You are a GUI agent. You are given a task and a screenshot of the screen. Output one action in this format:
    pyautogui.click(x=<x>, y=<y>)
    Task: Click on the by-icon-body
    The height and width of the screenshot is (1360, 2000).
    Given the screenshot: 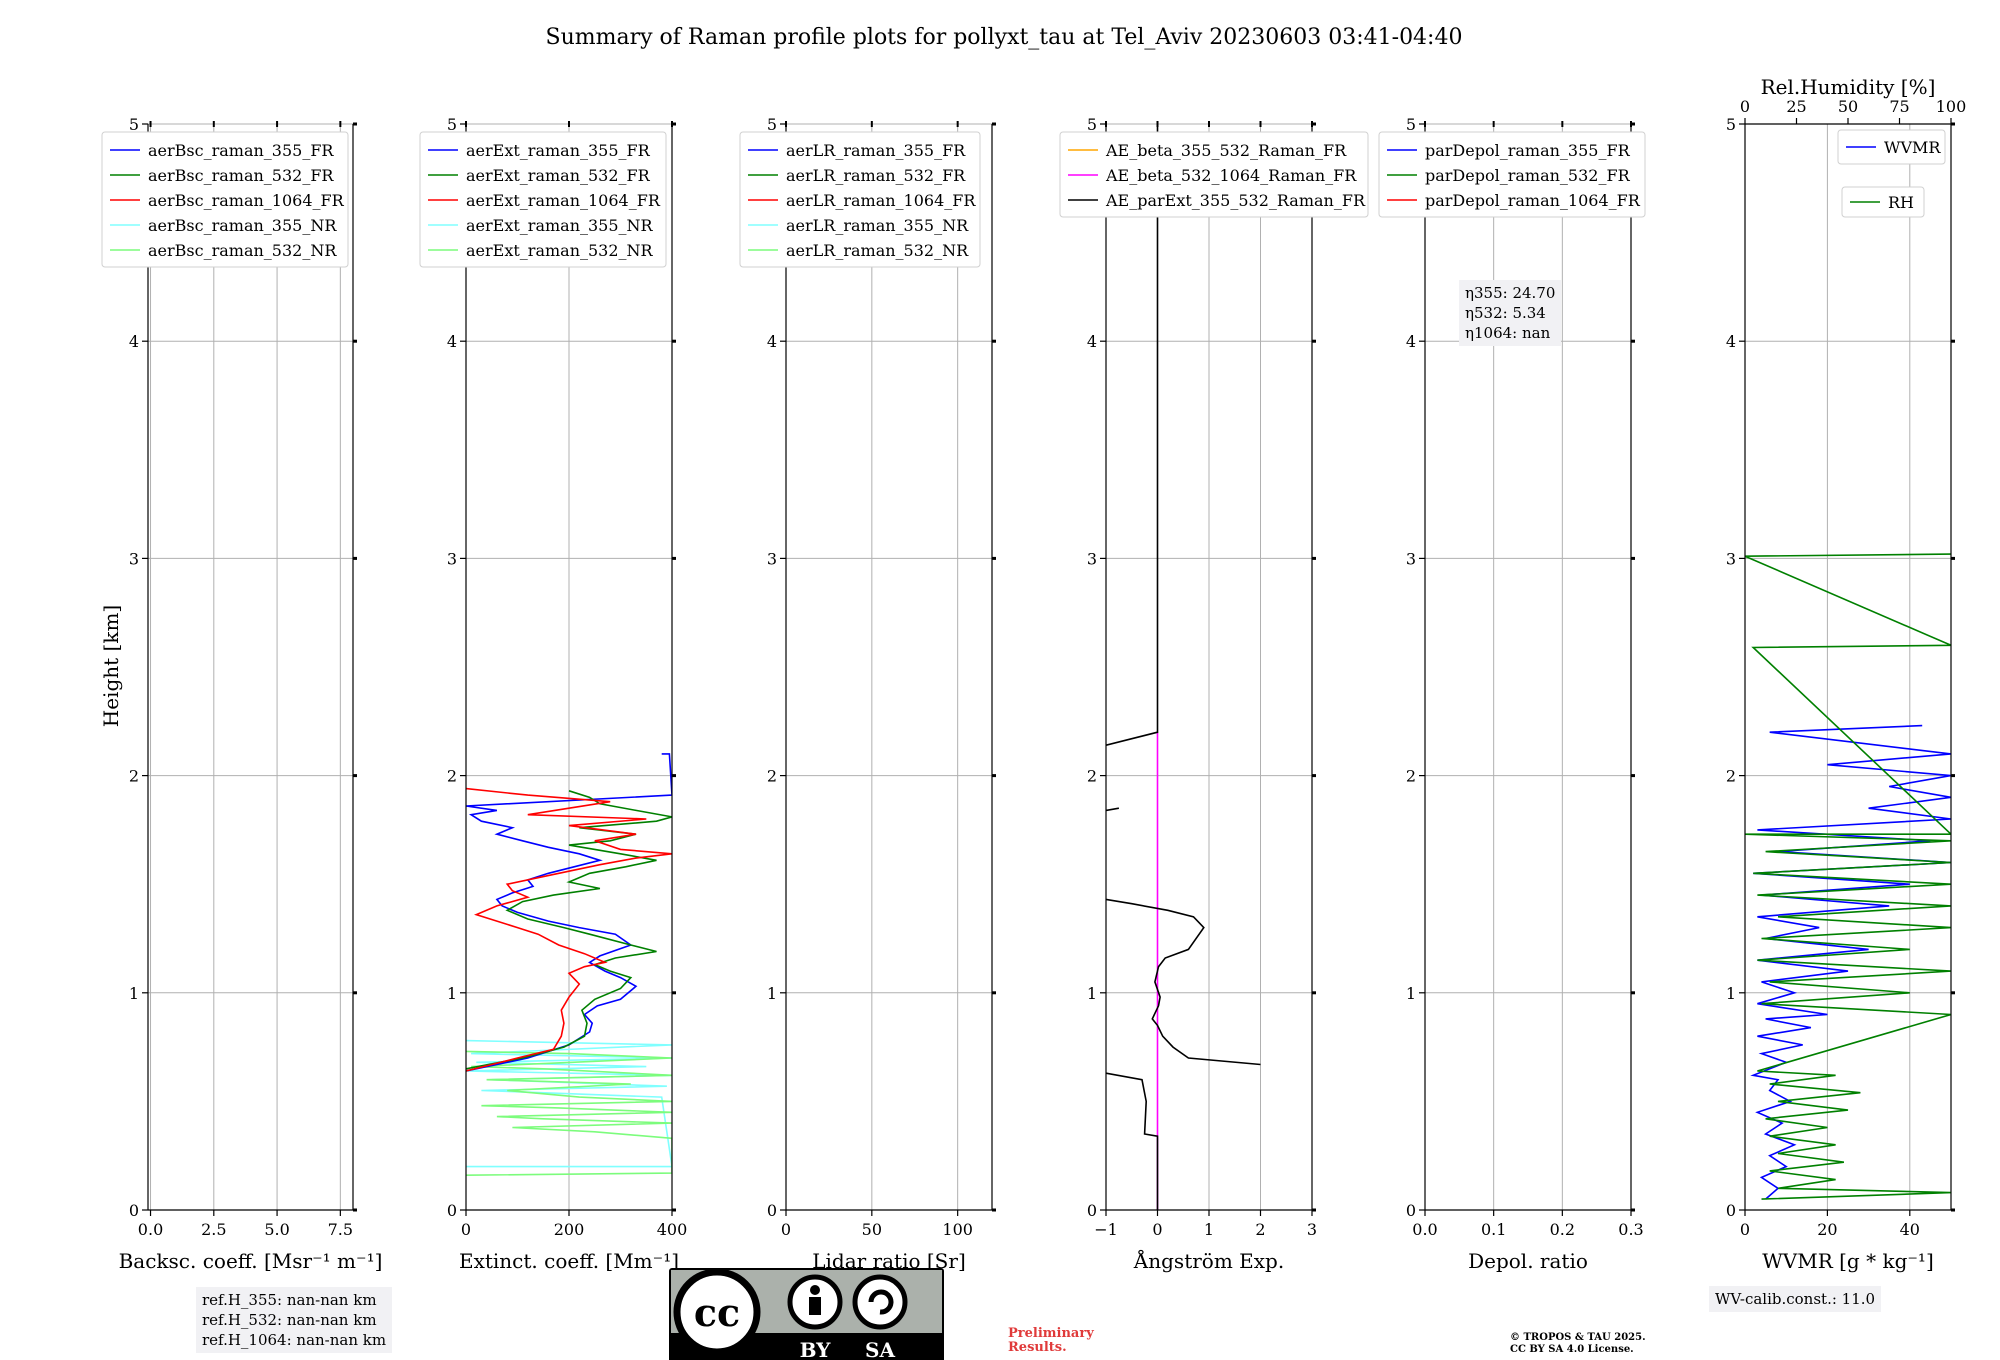 What is the action you would take?
    pyautogui.click(x=815, y=1306)
    